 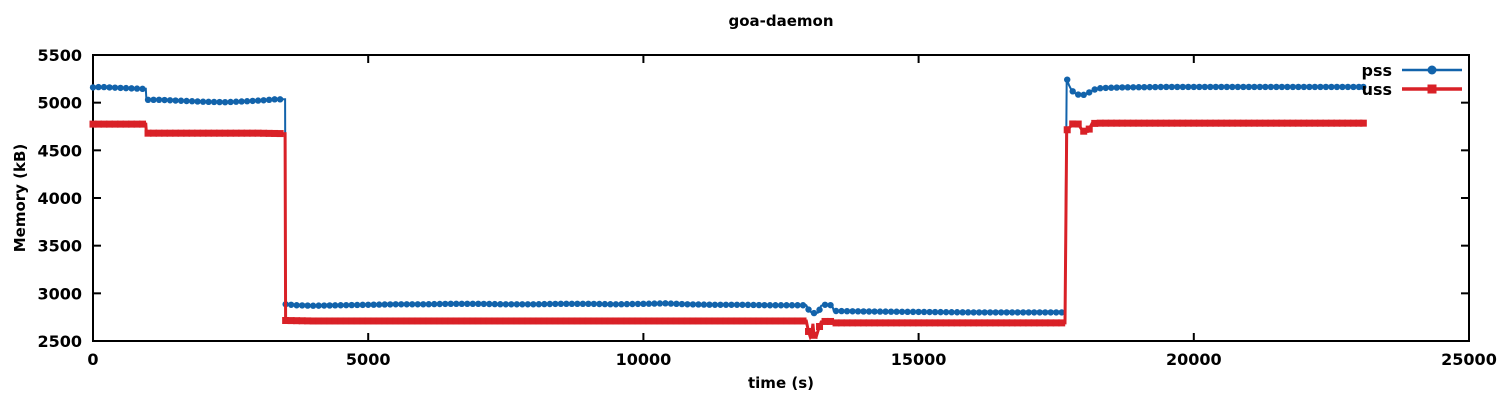 What do you see at coordinates (1377, 70) in the screenshot?
I see `legend-label-pss: pss` at bounding box center [1377, 70].